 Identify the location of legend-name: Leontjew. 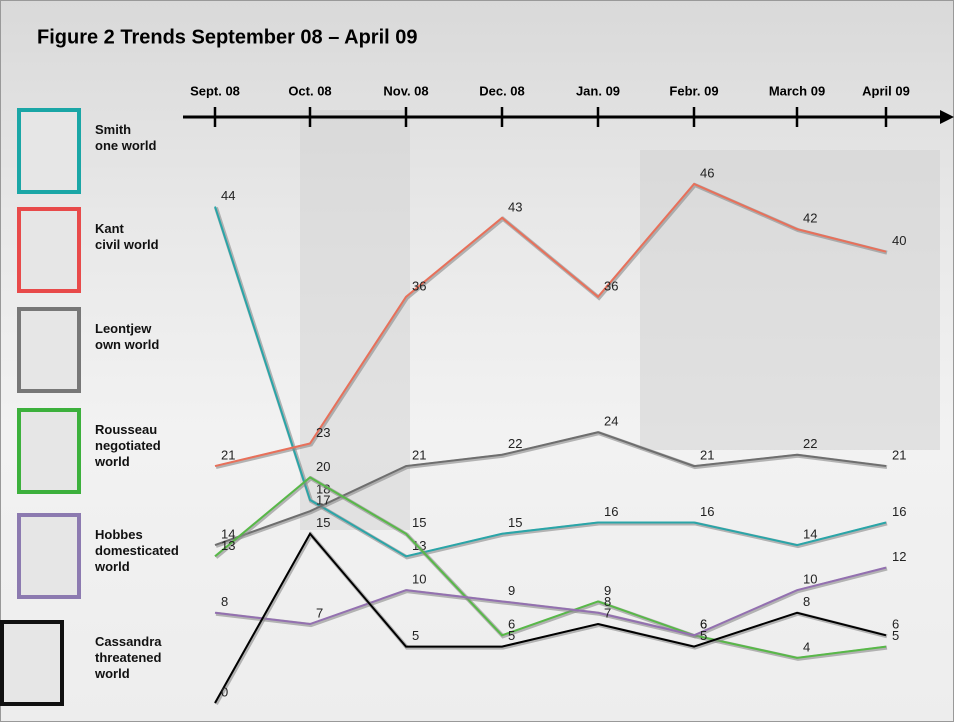
(123, 328).